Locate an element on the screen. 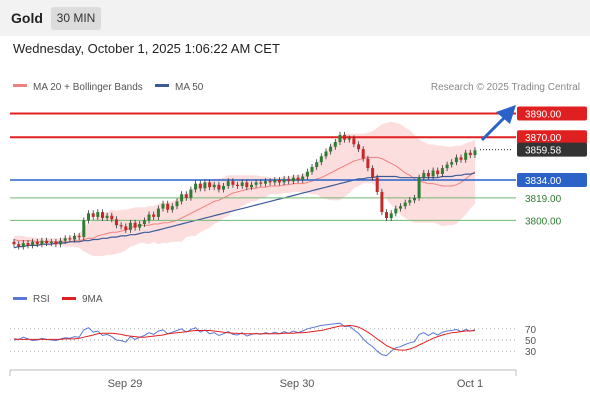  rsi-legend-label: RSI is located at coordinates (41, 299).